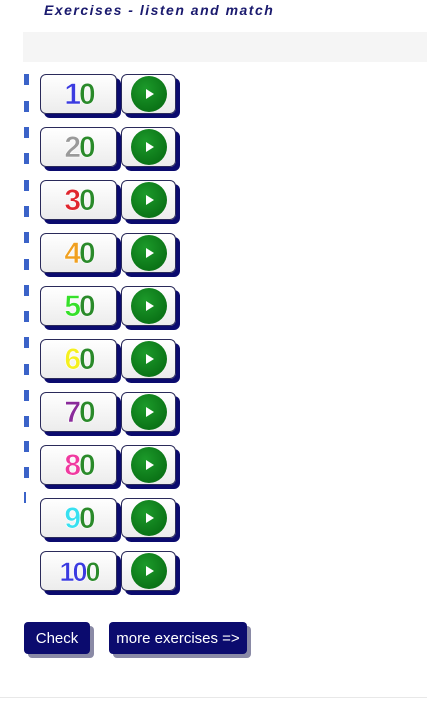 The height and width of the screenshot is (712, 427). I want to click on number-label: 70, so click(79, 412).